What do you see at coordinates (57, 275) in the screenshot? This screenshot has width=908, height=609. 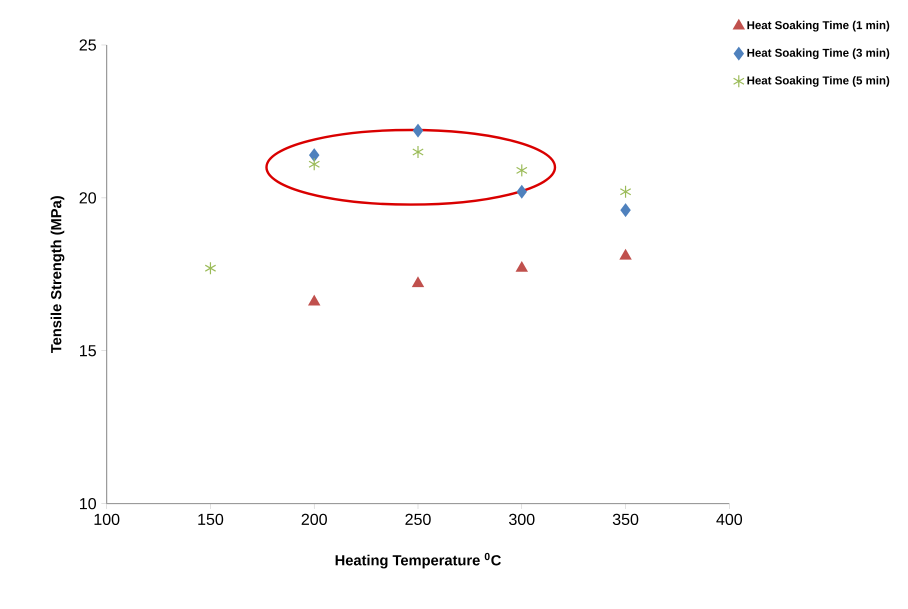 I see `y-axis-title: Tensile Strength (MPa)` at bounding box center [57, 275].